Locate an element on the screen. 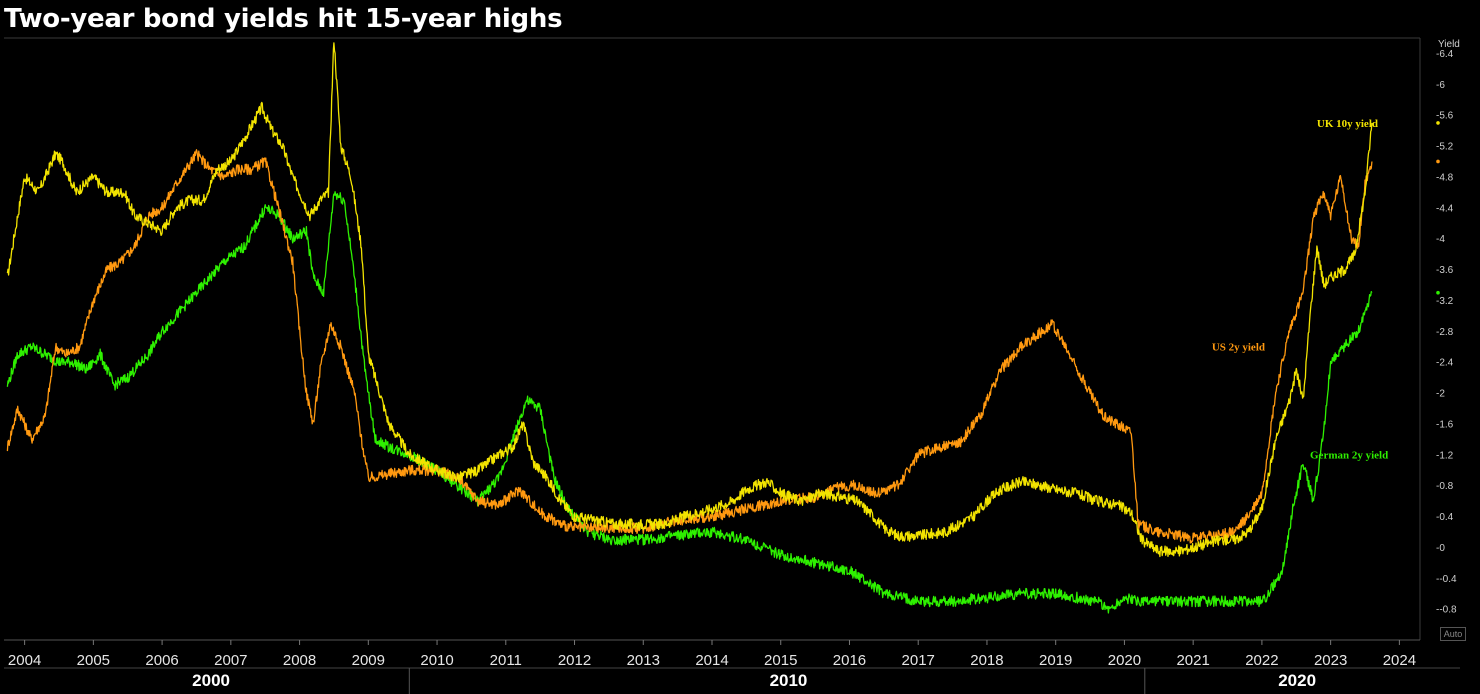  y-tick-label: -3.2 is located at coordinates (1445, 301).